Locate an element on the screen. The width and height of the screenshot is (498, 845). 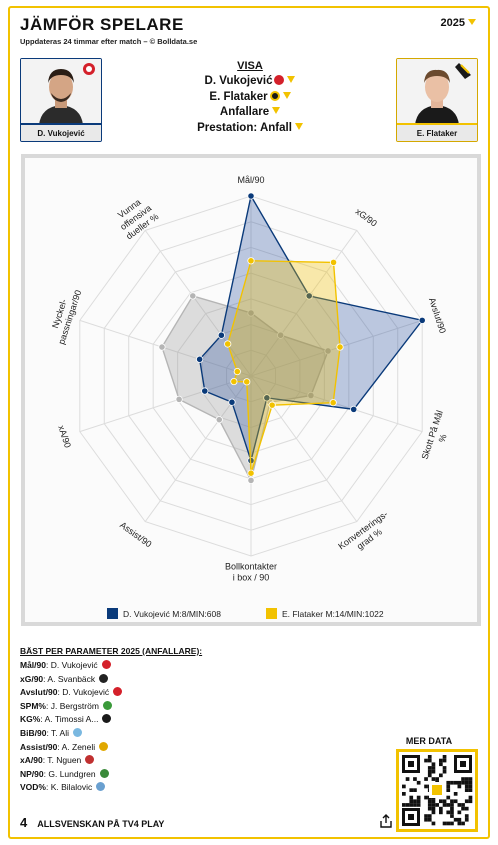
player-card-1: D. Vukojević is located at coordinates (61, 100).